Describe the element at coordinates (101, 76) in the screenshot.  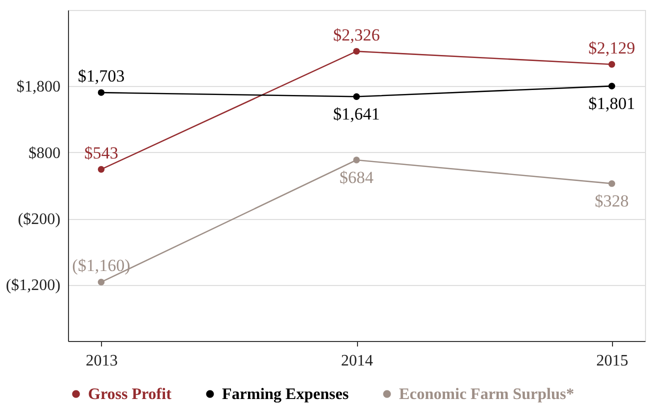
I see `data-label: $1,703` at that location.